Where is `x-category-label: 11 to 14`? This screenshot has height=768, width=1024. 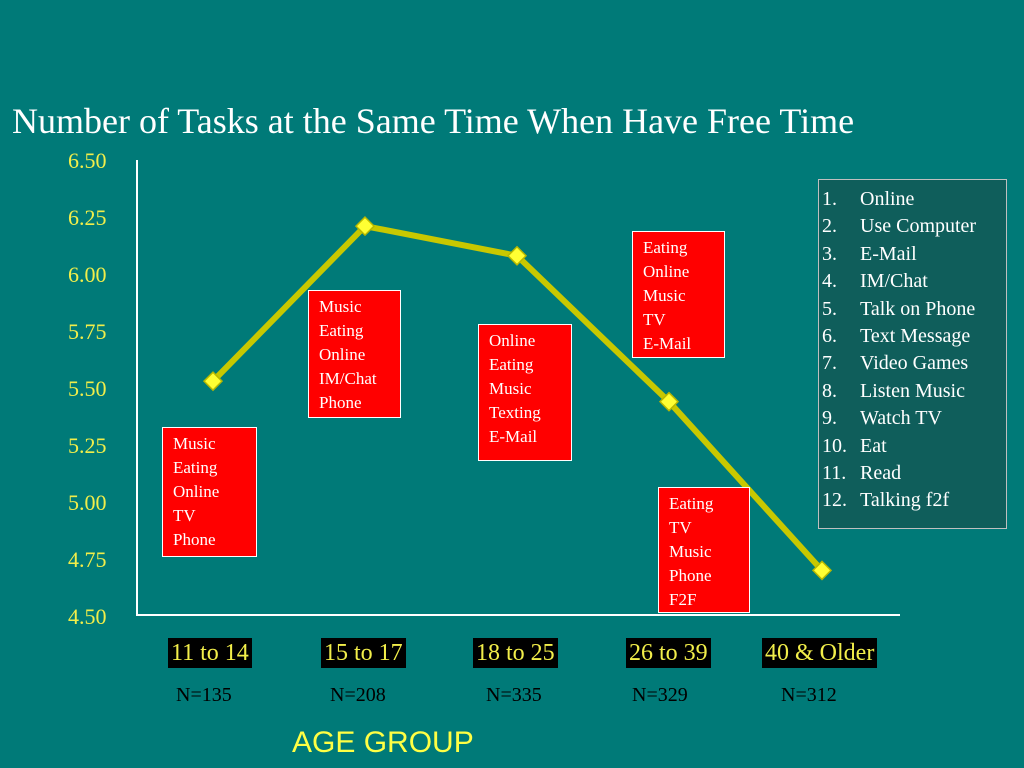
x-category-label: 11 to 14 is located at coordinates (210, 653).